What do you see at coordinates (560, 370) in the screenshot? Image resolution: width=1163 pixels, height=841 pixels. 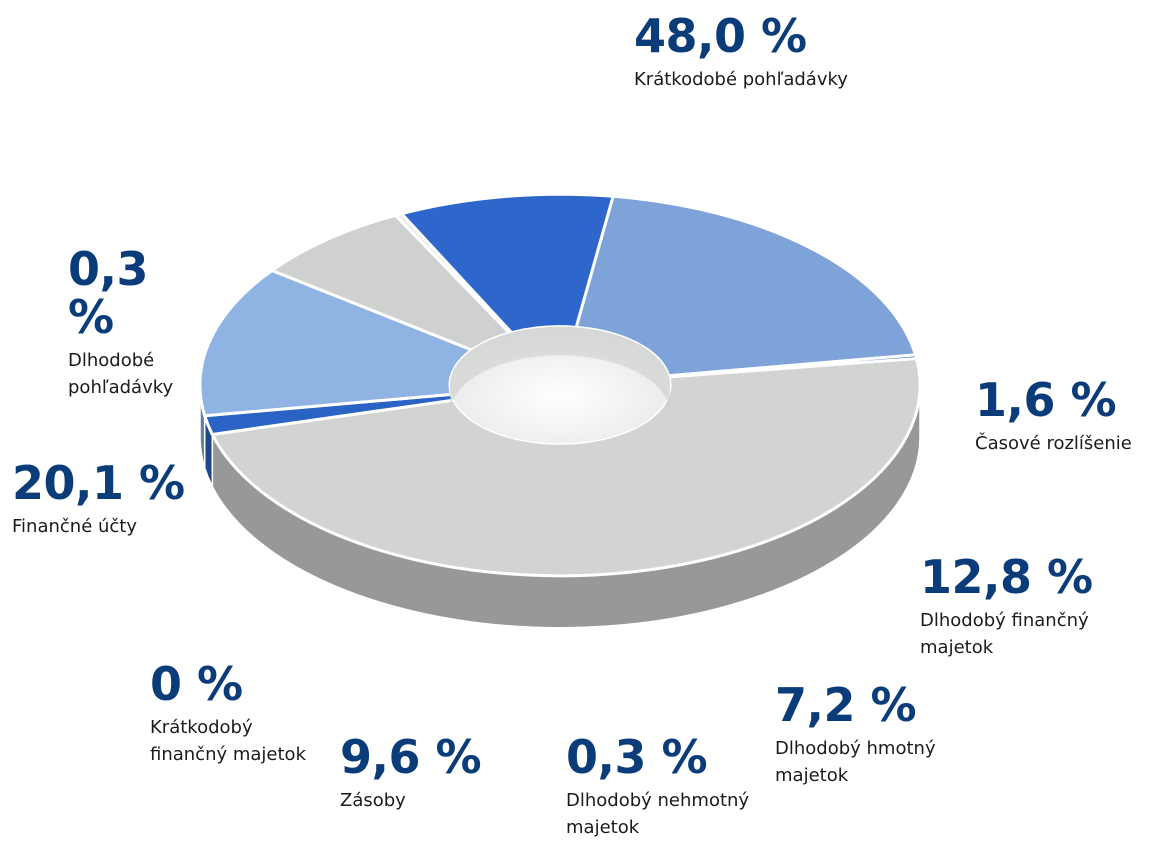 I see `donut-inner-wall` at bounding box center [560, 370].